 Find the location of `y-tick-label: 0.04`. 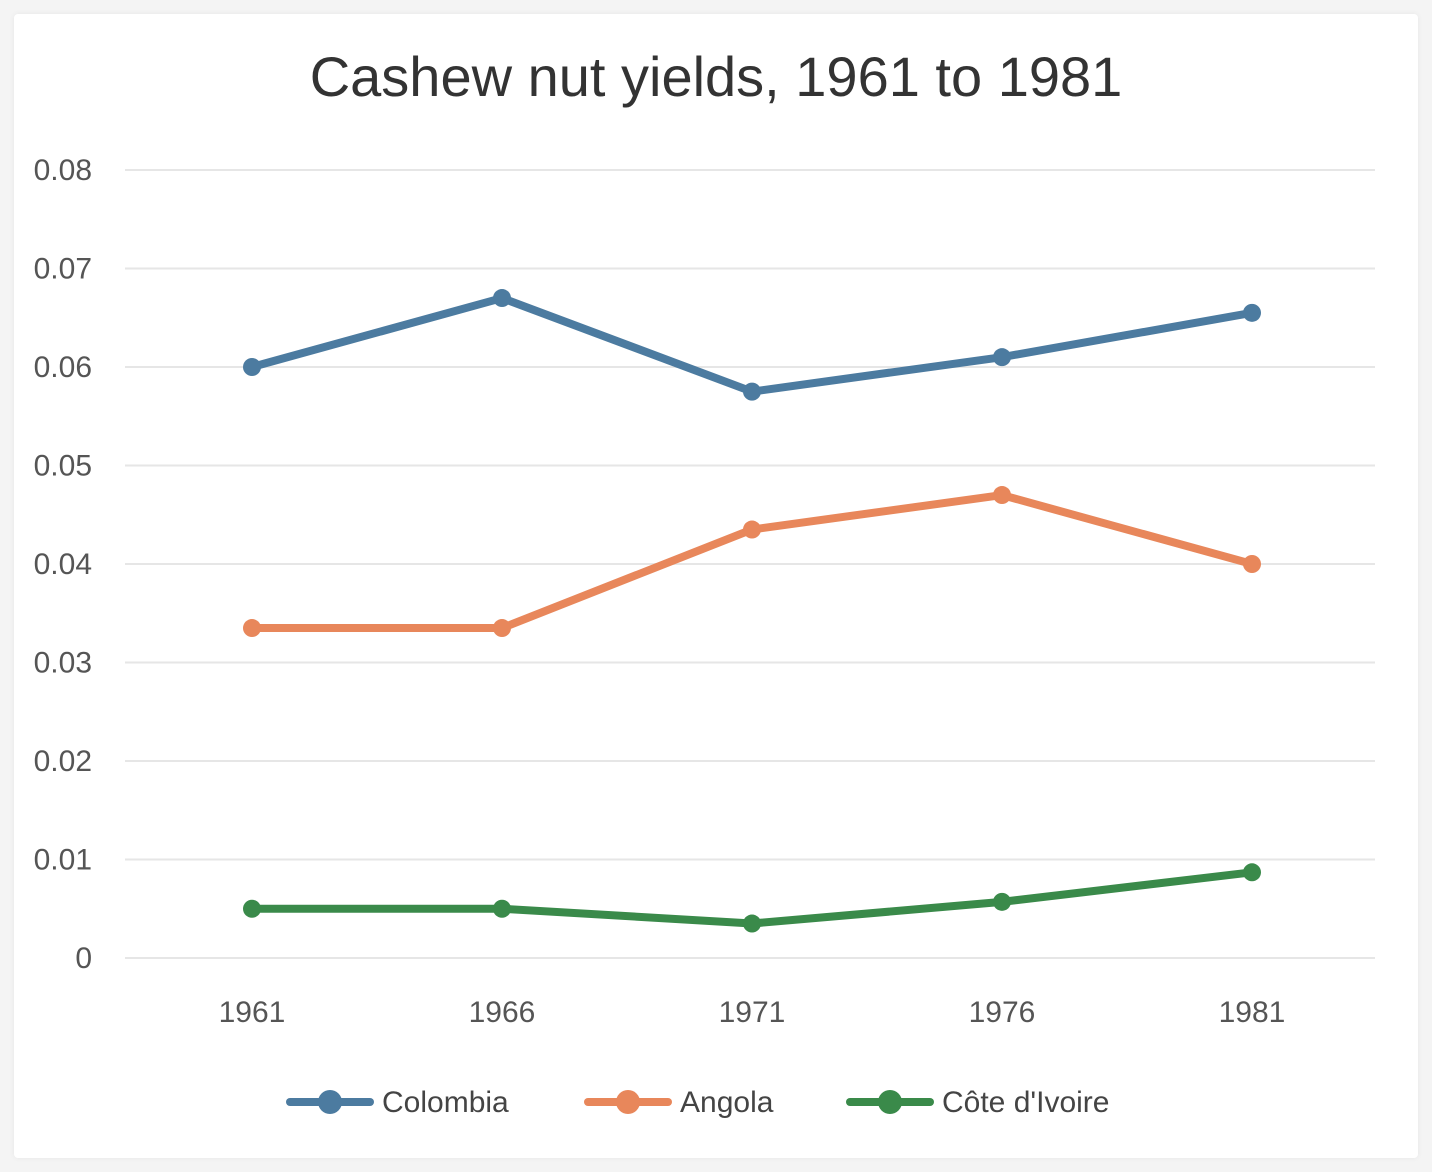

y-tick-label: 0.04 is located at coordinates (63, 564).